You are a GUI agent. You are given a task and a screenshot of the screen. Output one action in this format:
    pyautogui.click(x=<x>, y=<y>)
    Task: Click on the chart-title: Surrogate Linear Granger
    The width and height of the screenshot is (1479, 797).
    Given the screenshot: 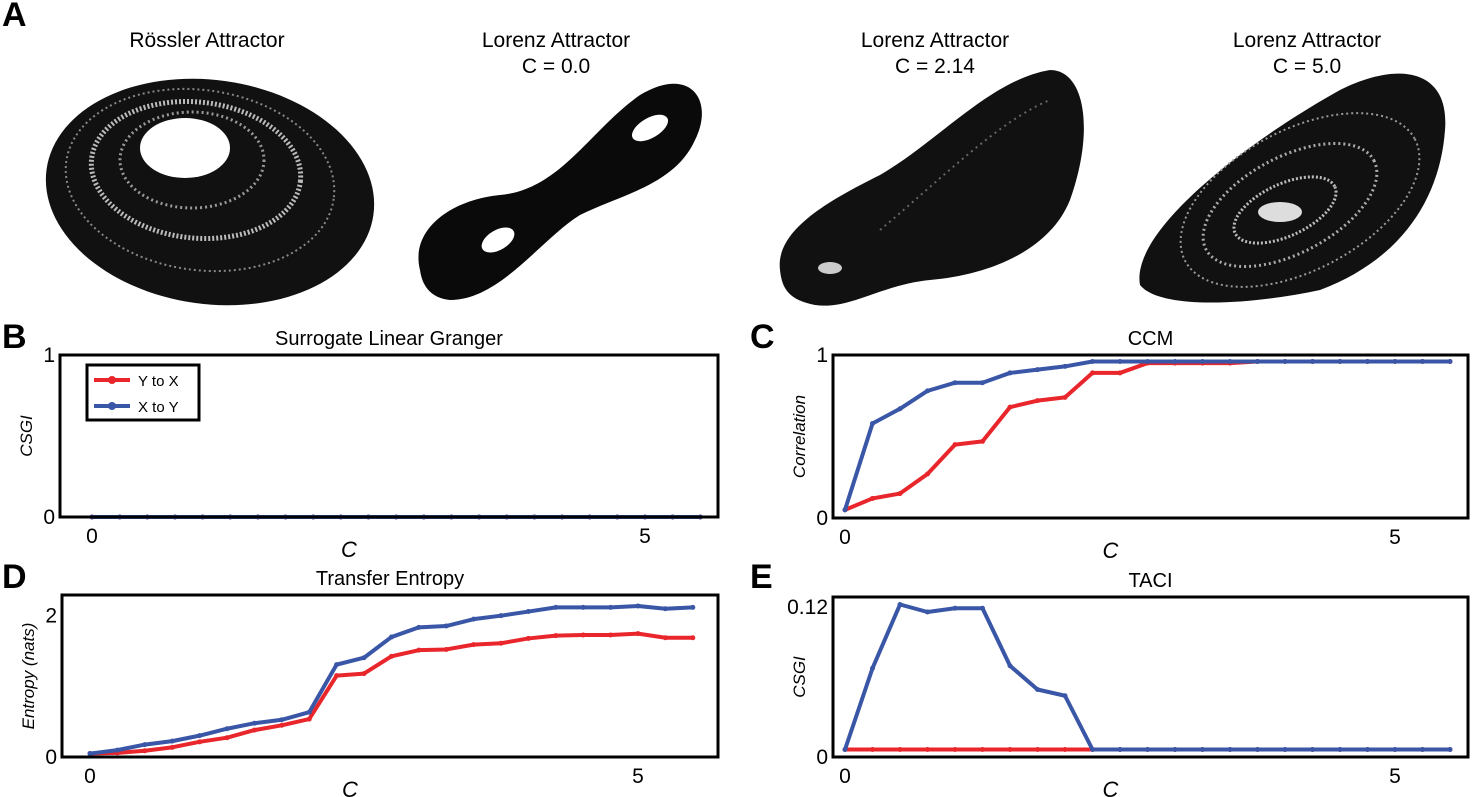 What is the action you would take?
    pyautogui.click(x=389, y=339)
    